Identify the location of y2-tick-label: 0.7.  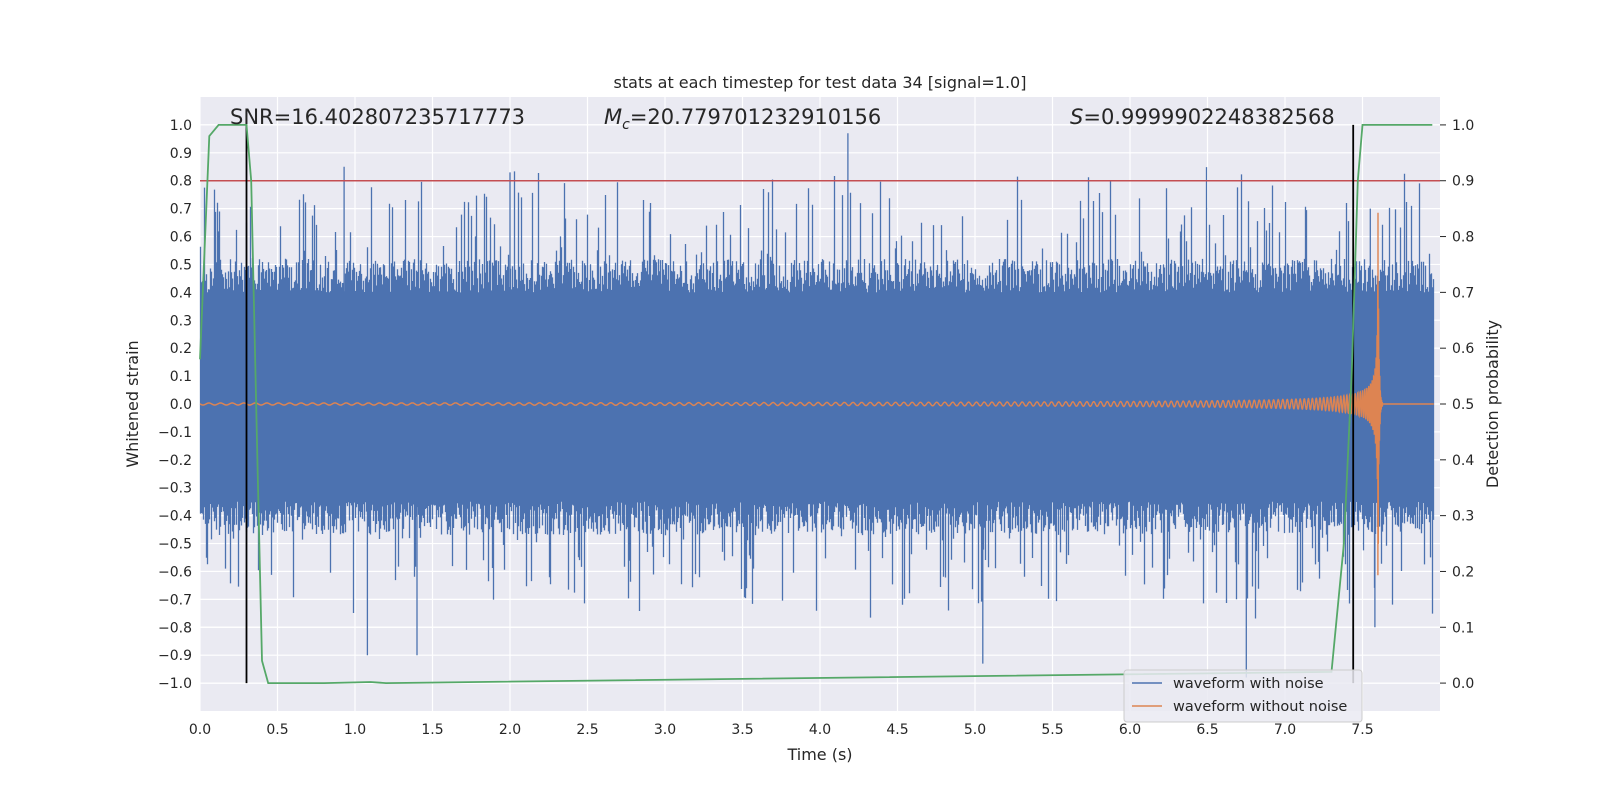
(1463, 293).